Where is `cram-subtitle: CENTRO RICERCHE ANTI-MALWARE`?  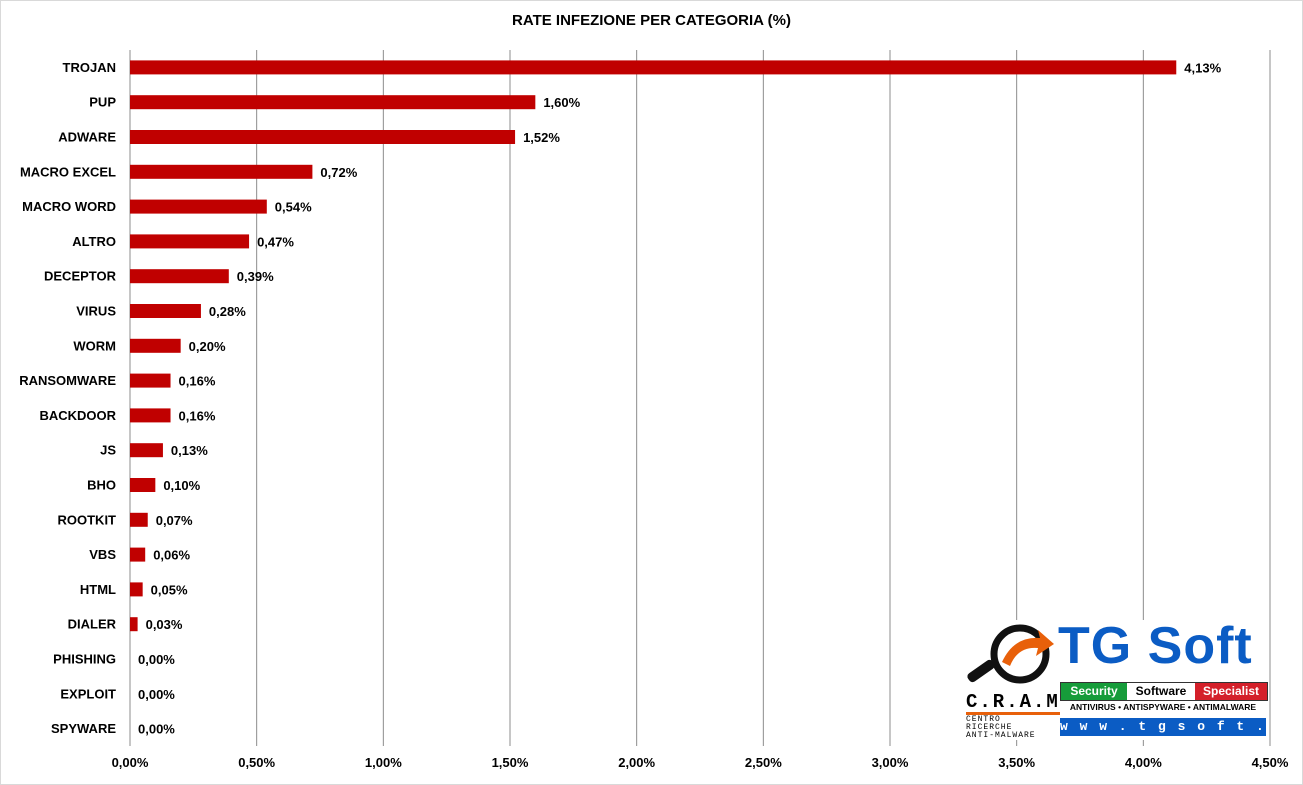 cram-subtitle: CENTRO RICERCHE ANTI-MALWARE is located at coordinates (1001, 728).